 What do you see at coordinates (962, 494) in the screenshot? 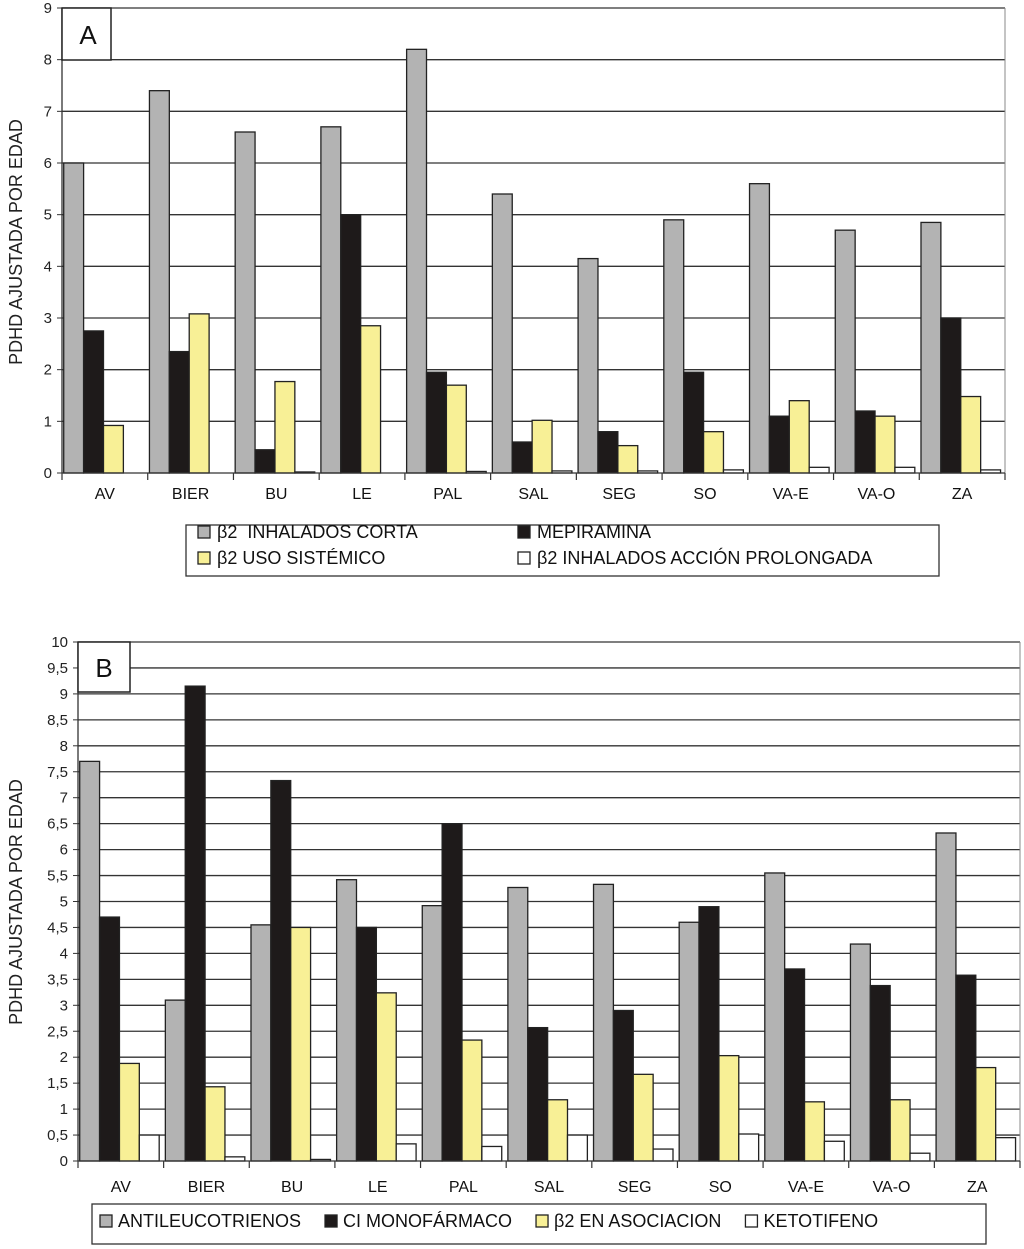
I see `chart-a-x-tick-label: ZA` at bounding box center [962, 494].